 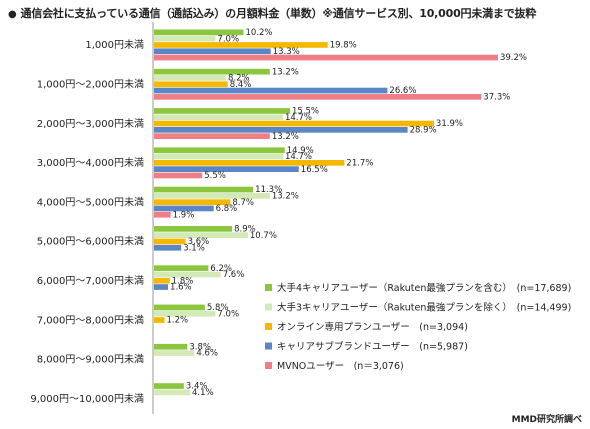 What do you see at coordinates (207, 354) in the screenshot?
I see `data-label: 4.6%` at bounding box center [207, 354].